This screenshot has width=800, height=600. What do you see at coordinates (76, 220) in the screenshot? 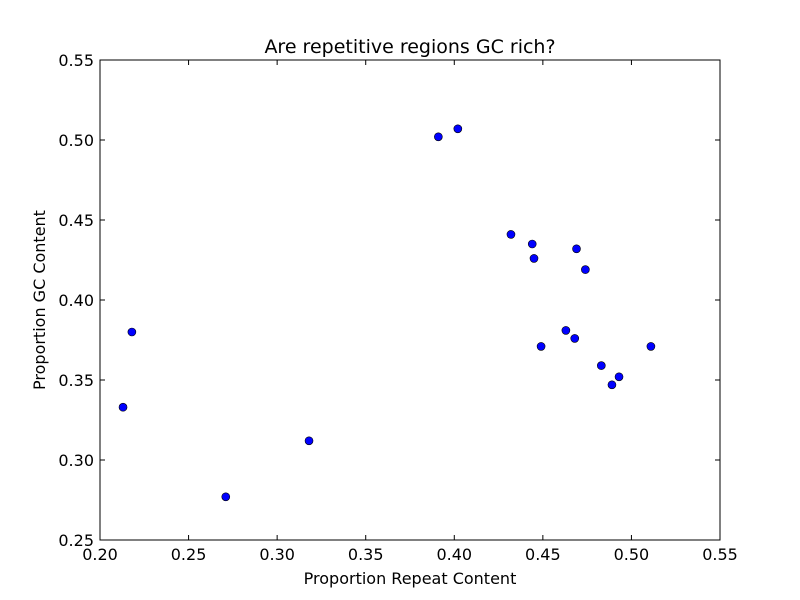
I see `y-tick-label: 0.45` at bounding box center [76, 220].